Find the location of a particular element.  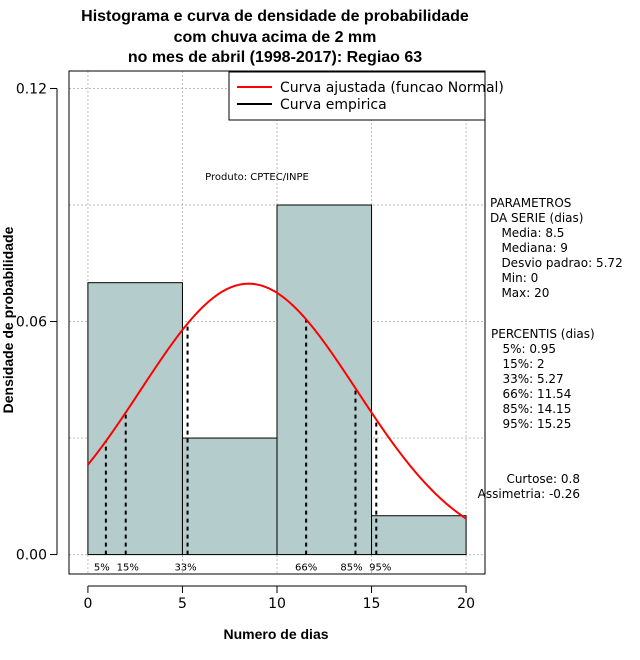

x-tick-label: 10 is located at coordinates (277, 604).